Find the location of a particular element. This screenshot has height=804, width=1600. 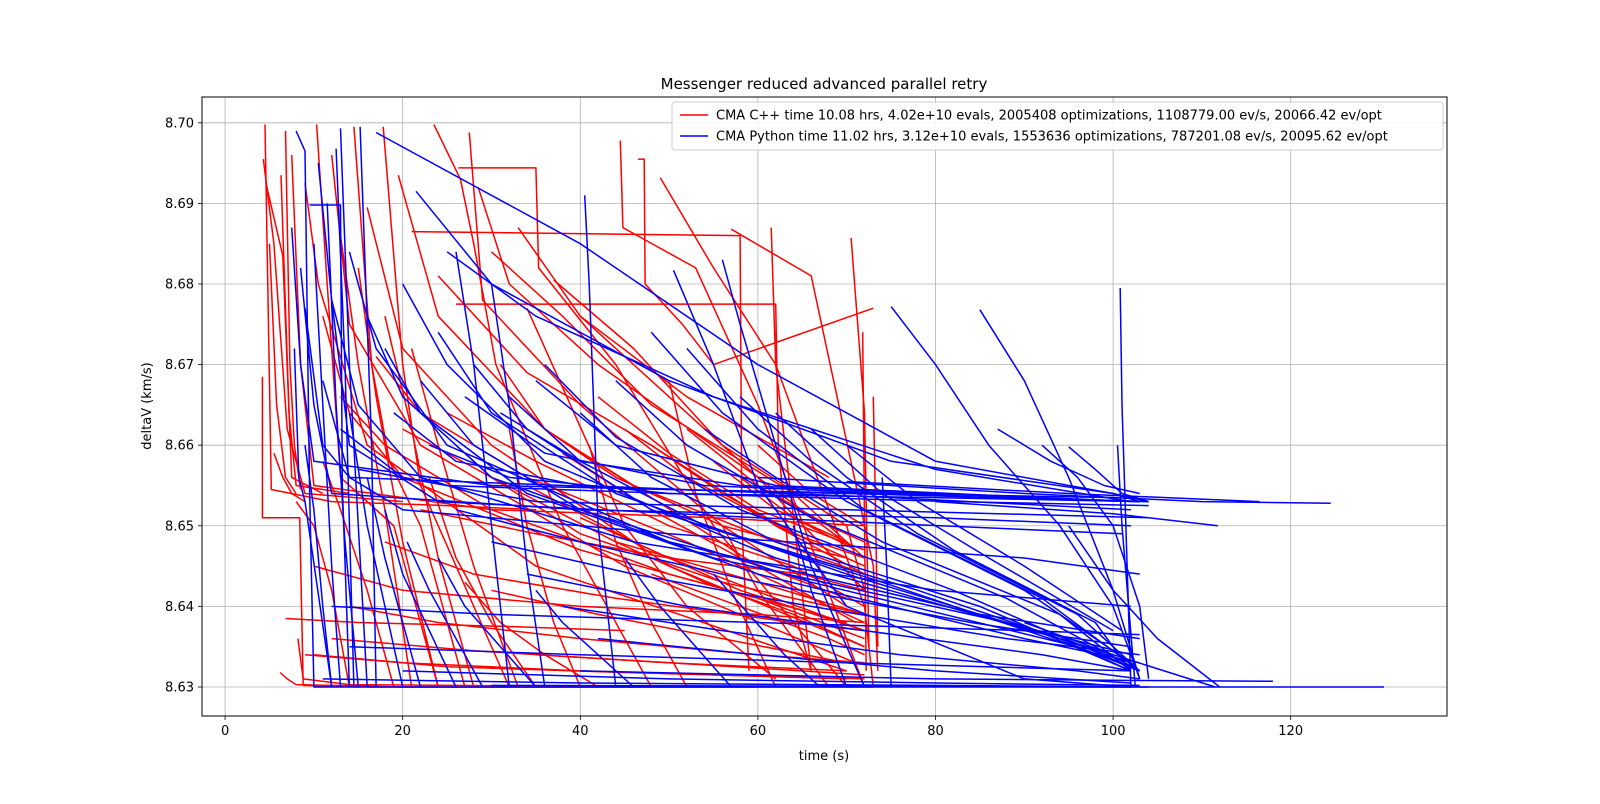

legend-frame is located at coordinates (1057, 126).